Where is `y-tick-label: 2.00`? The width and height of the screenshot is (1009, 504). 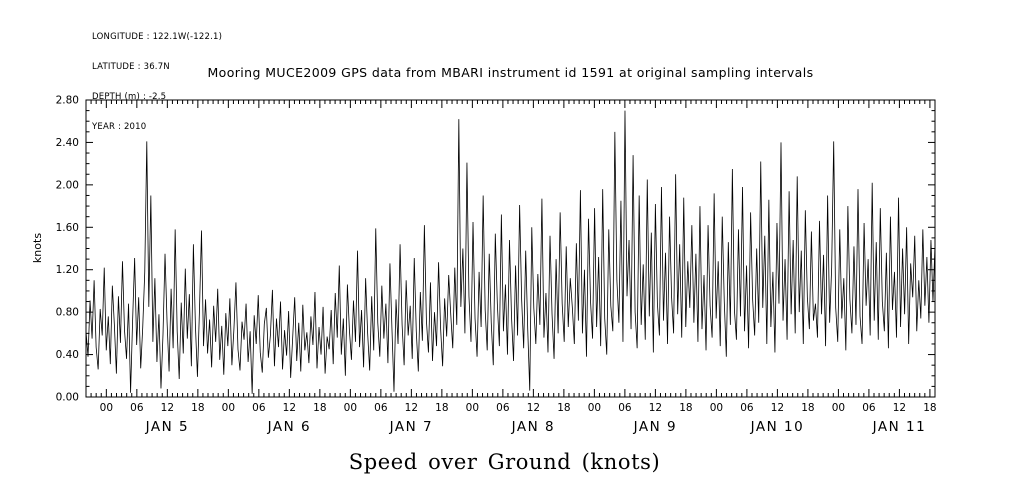
y-tick-label: 2.00 is located at coordinates (67, 185).